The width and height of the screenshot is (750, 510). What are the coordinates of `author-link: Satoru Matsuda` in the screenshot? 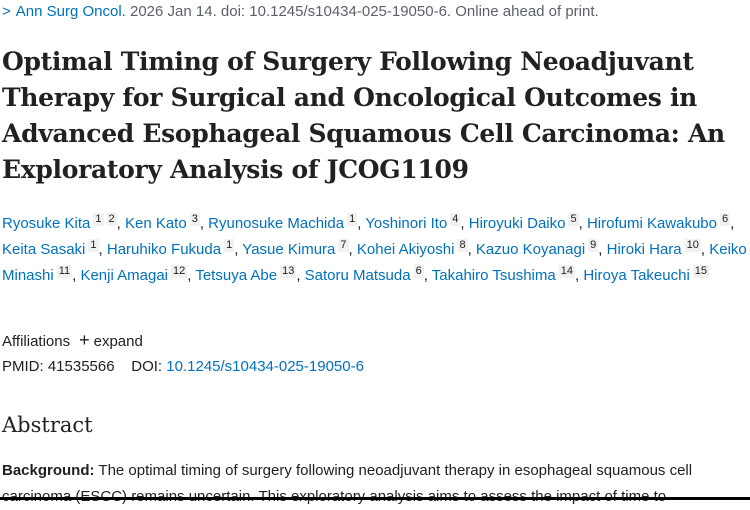 It's located at (357, 275).